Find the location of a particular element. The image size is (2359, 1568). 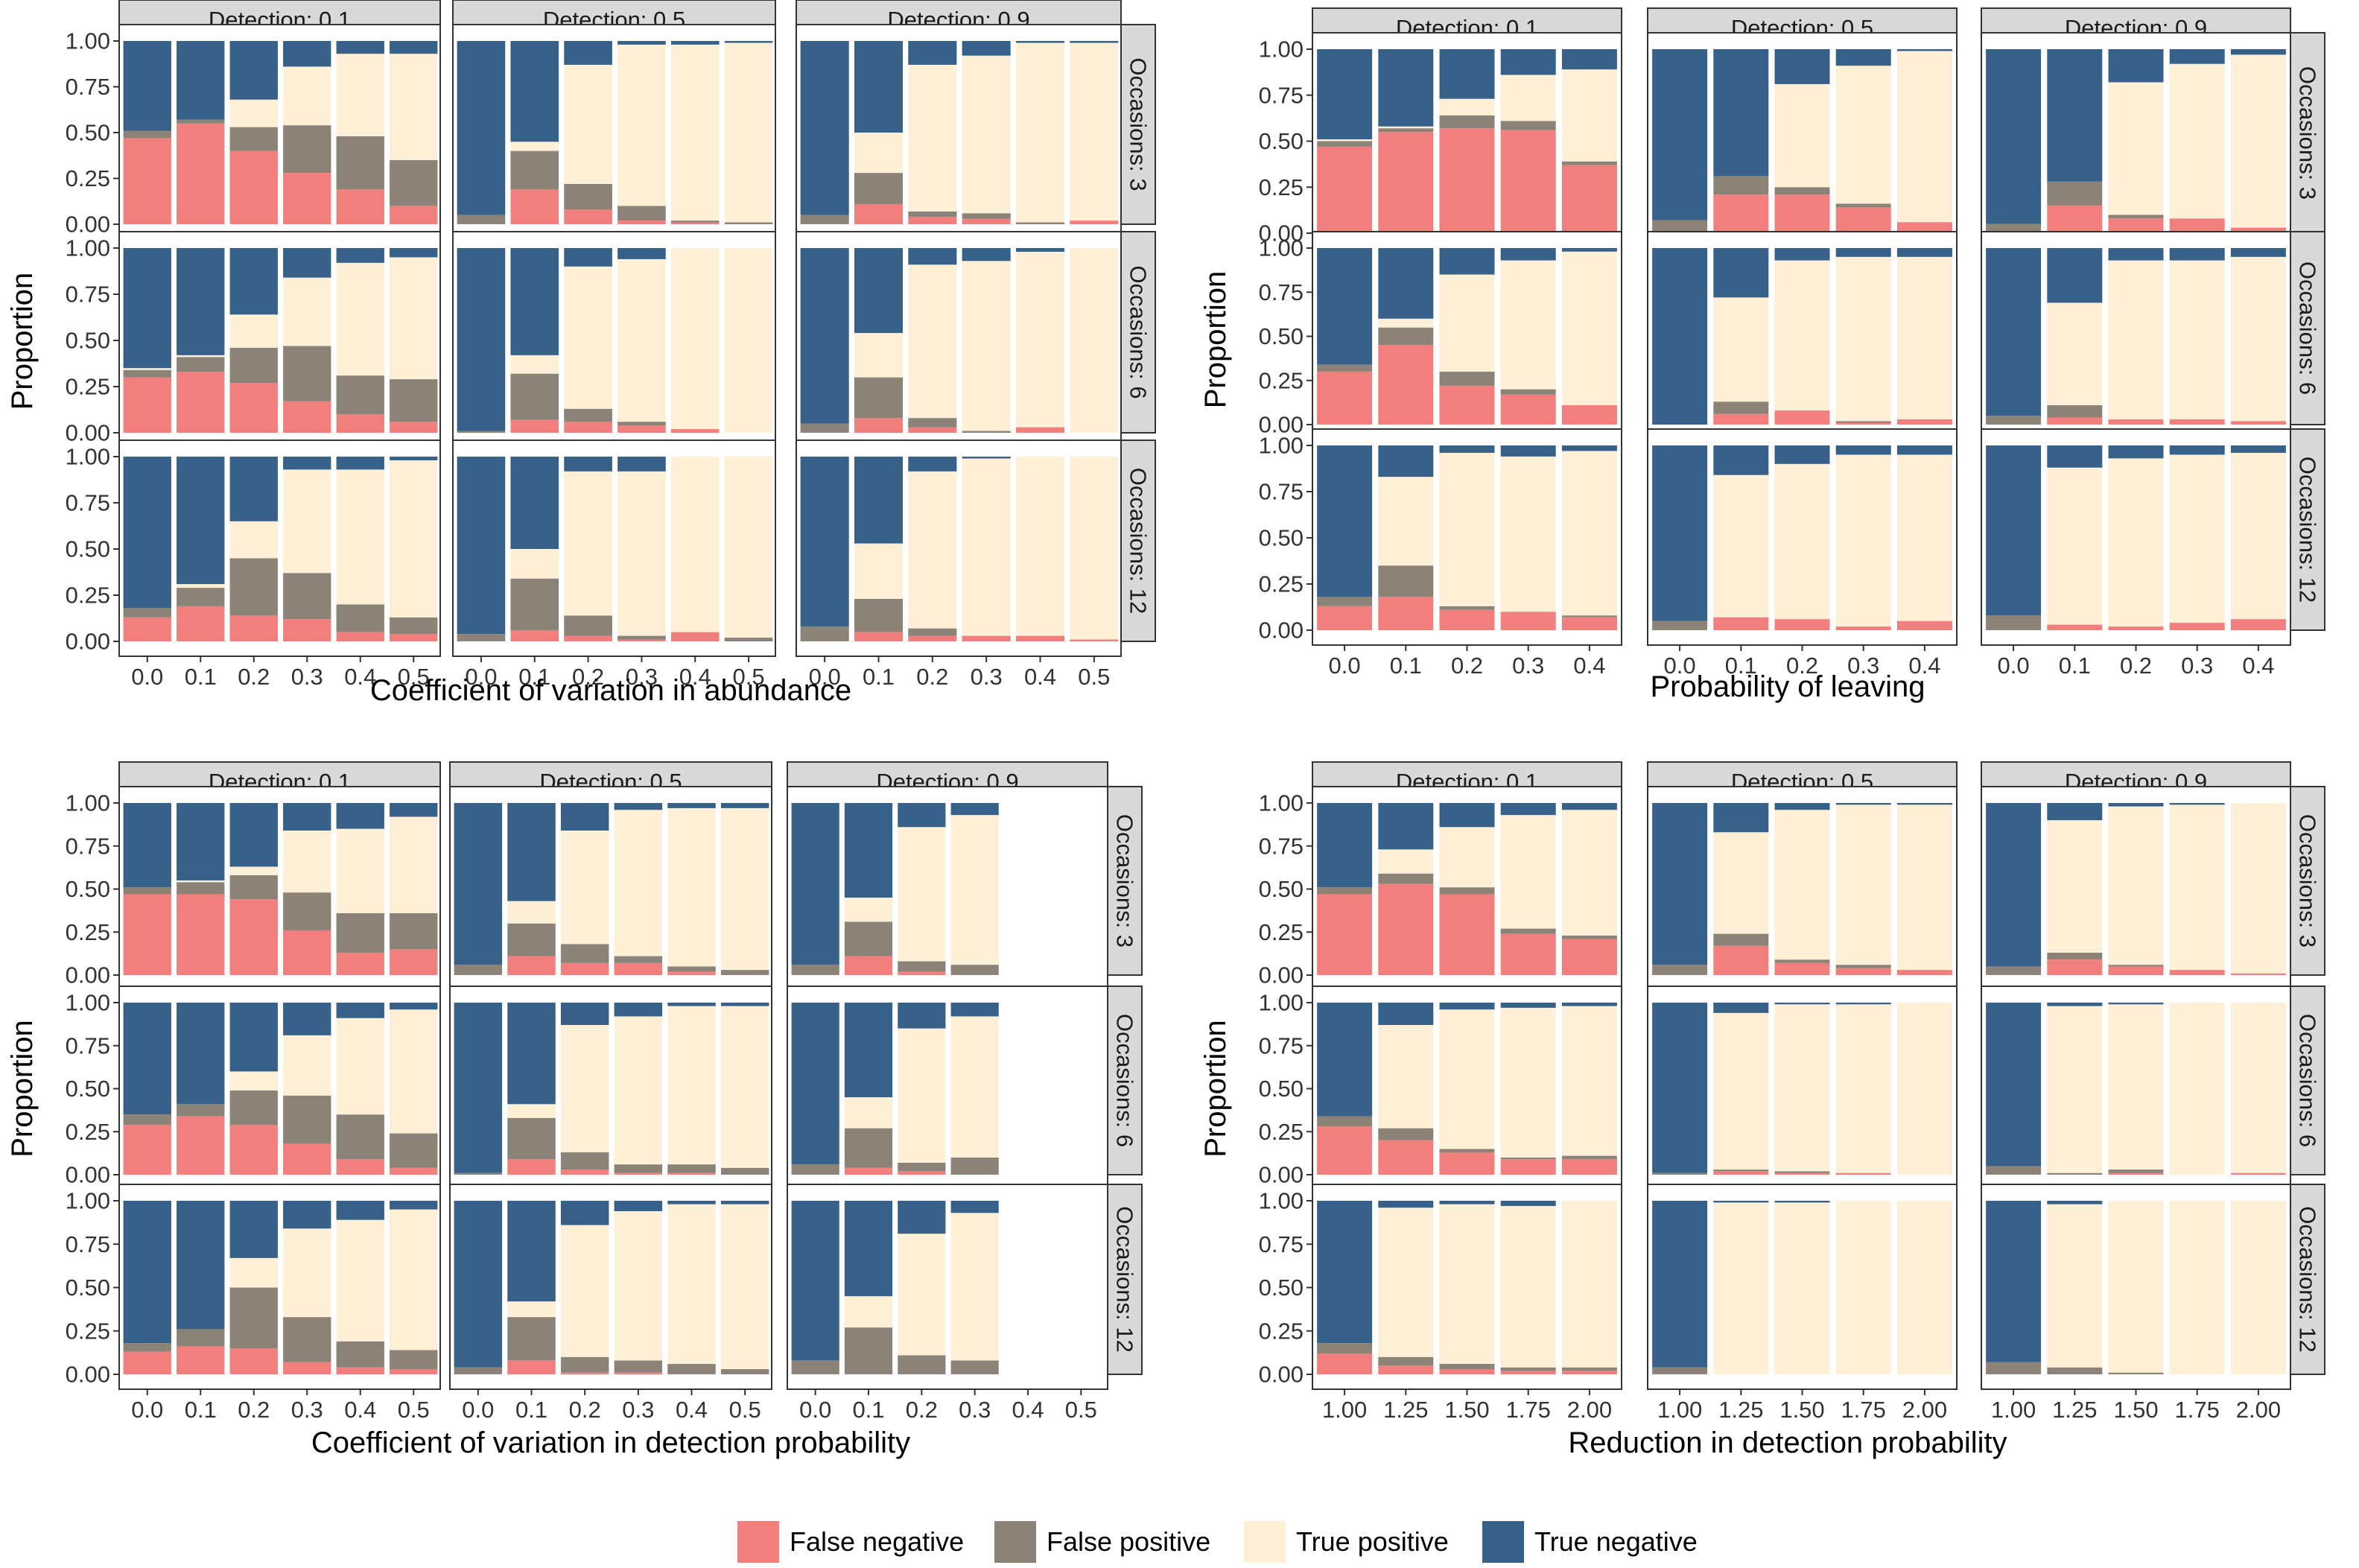

x-axis-title: Probability of leaving is located at coordinates (1787, 686).